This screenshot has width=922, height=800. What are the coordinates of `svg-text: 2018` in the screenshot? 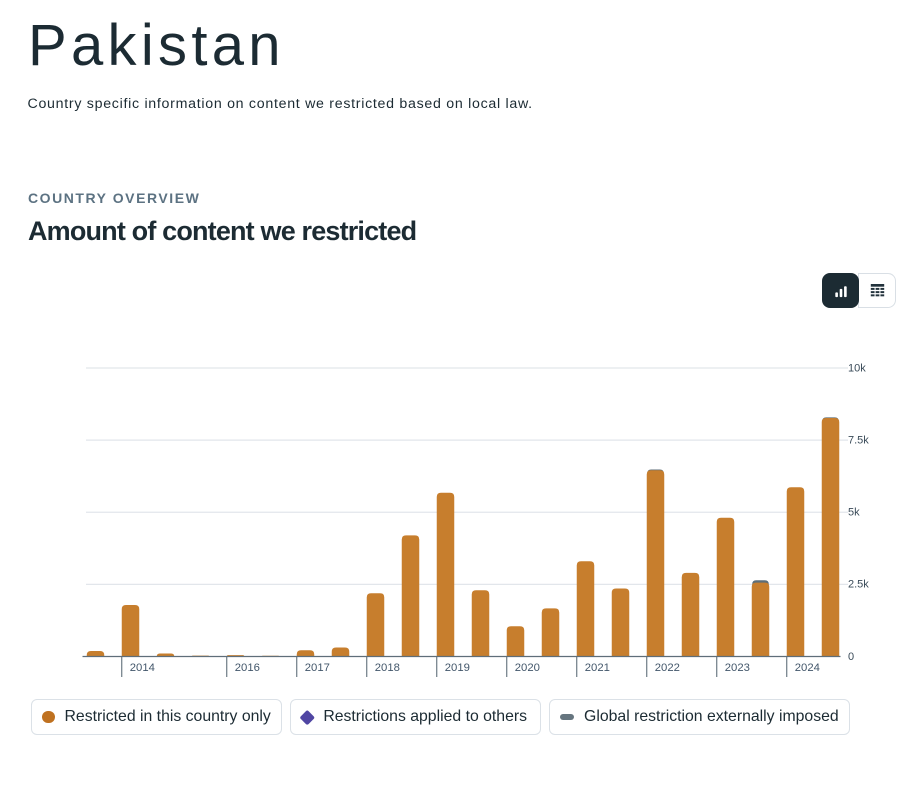 It's located at (387, 668).